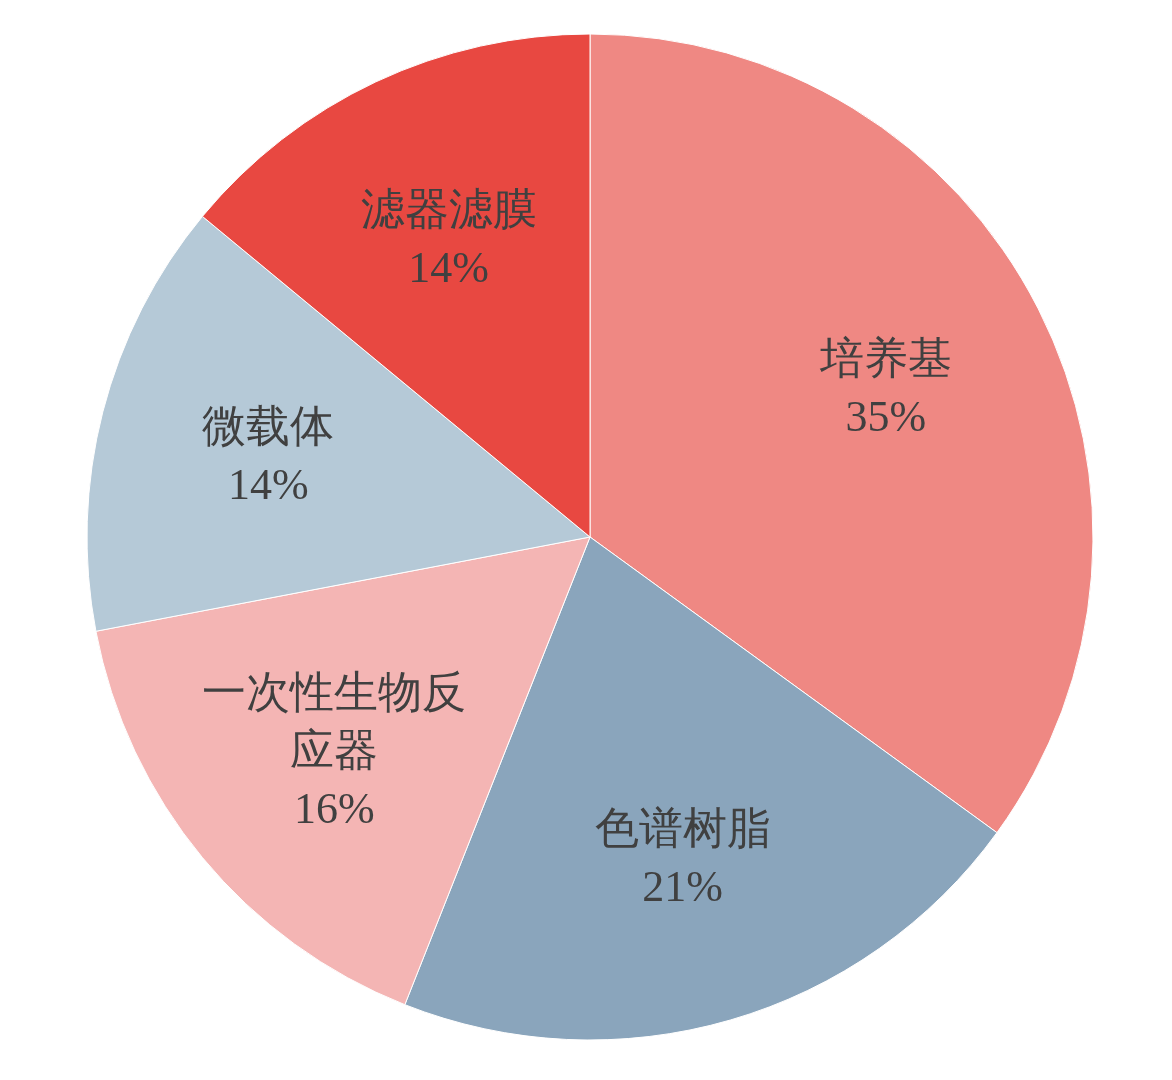 The width and height of the screenshot is (1172, 1080). Describe the element at coordinates (334, 721) in the screenshot. I see `slice-label: 一次性生物反应器` at that location.